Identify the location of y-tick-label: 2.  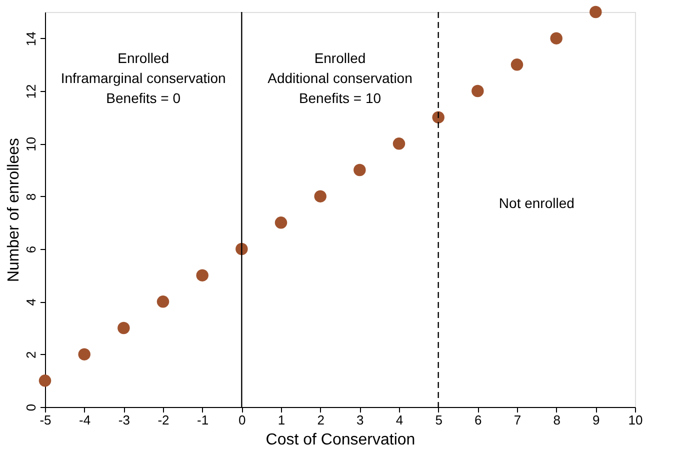
(31, 354).